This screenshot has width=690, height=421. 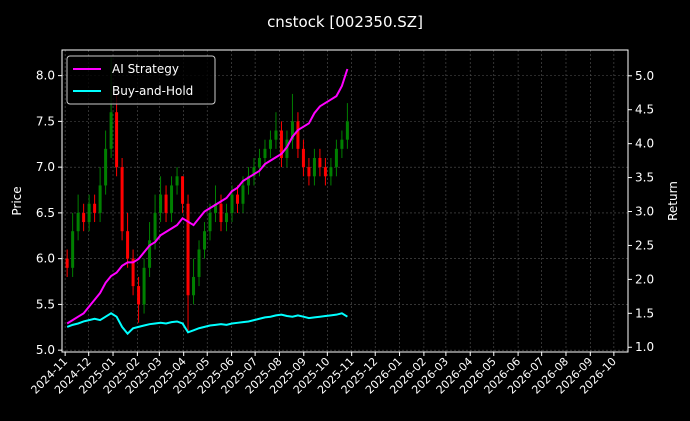 I want to click on y-tick-label-right: 2.5, so click(x=644, y=245).